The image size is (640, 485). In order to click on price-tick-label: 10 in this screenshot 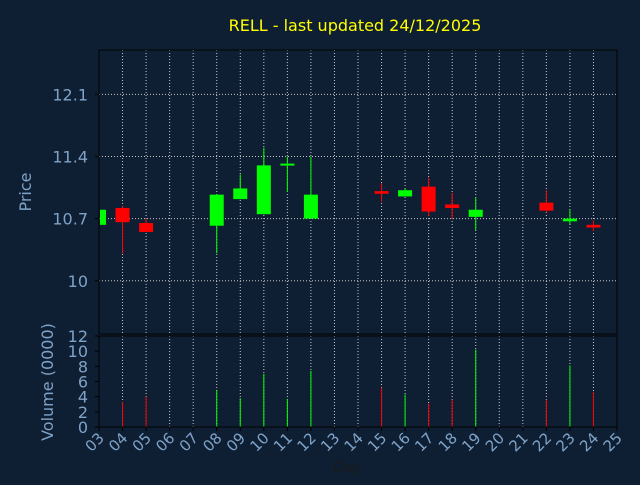, I will do `click(78, 281)`.